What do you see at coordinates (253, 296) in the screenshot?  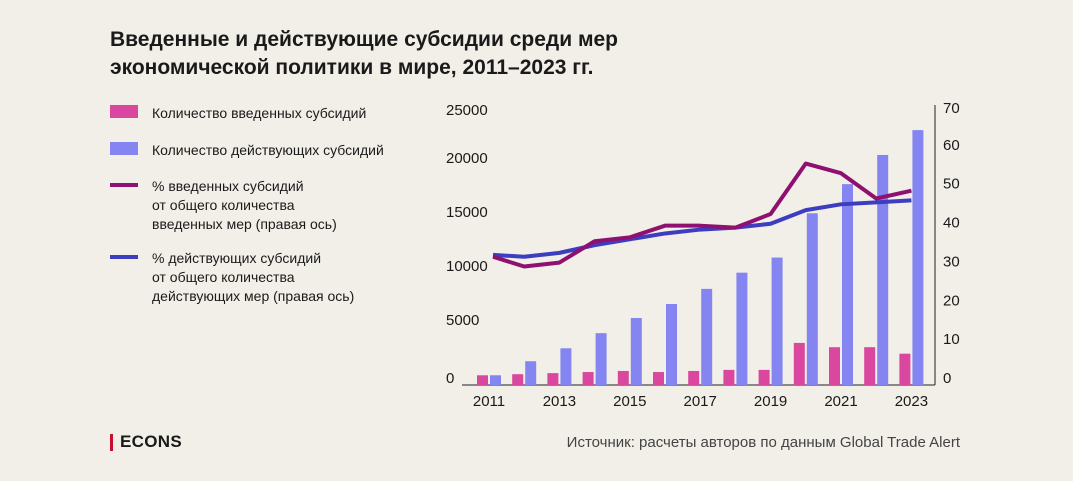 I see `legend-label-active-pct-3: действующих мер (правая ось)` at bounding box center [253, 296].